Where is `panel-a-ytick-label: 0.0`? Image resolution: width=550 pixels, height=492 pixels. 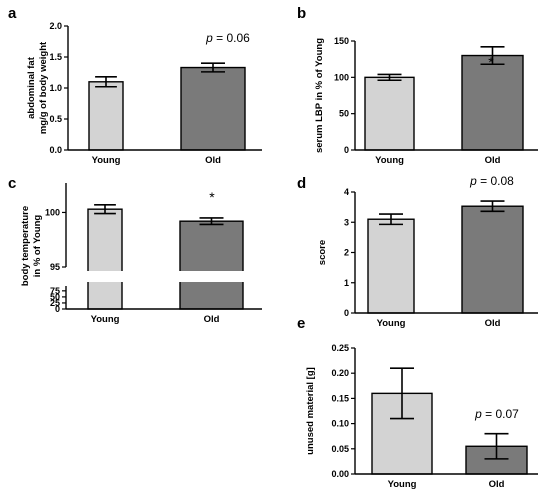
panel-a-ytick-label: 0.0 is located at coordinates (55, 150).